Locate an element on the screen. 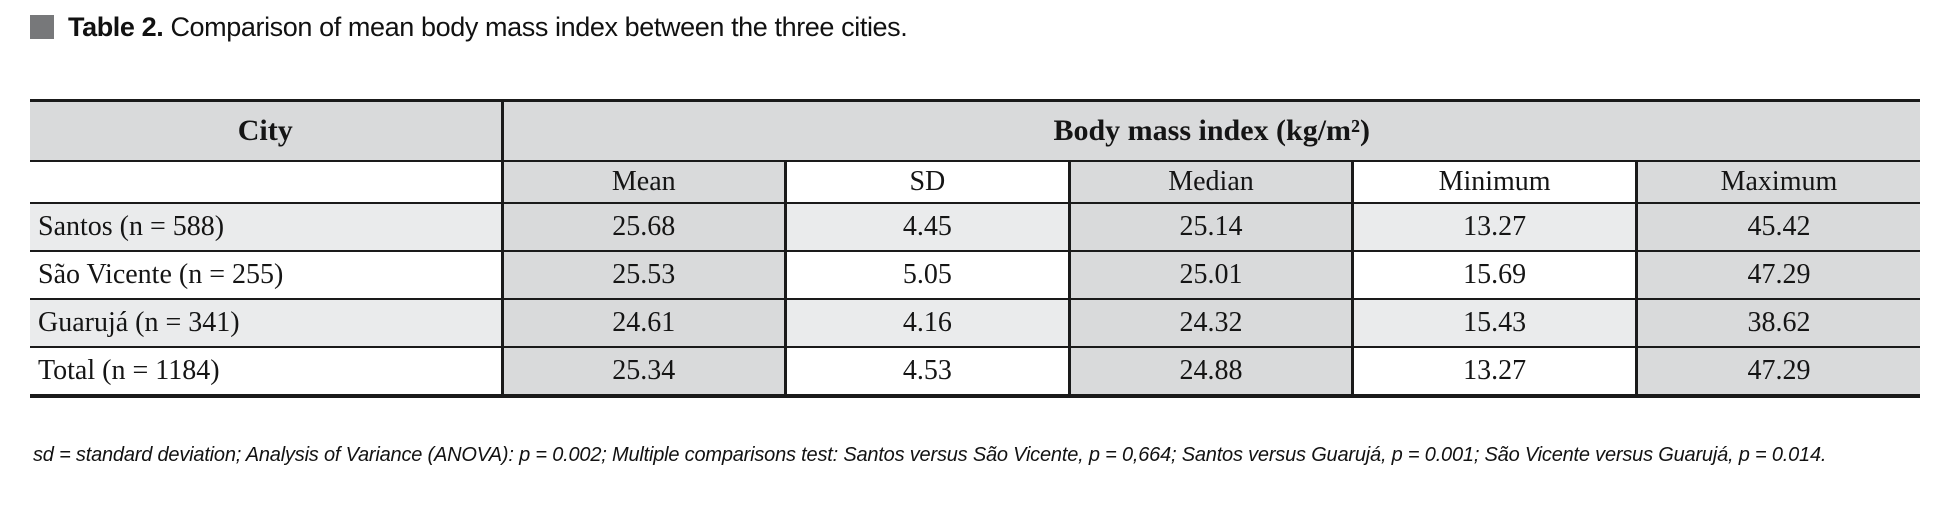  column-header-sd: SD is located at coordinates (927, 182).